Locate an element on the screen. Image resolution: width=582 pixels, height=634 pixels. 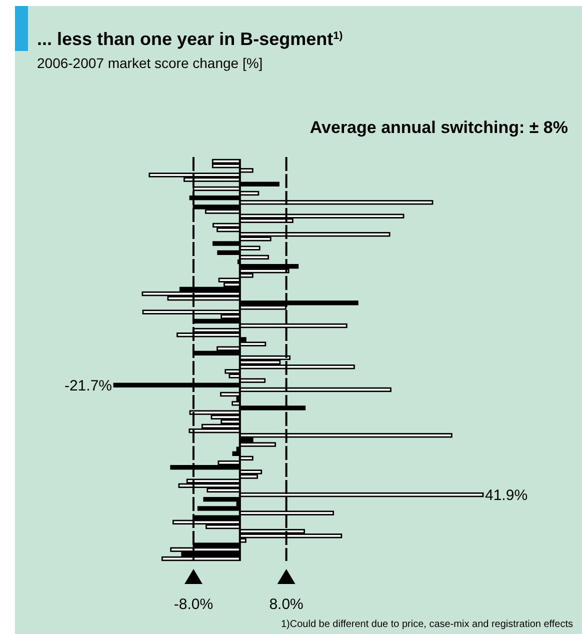
text: 1)Could be different due to price, case-mix and registration effects is located at coordinates (426, 624).